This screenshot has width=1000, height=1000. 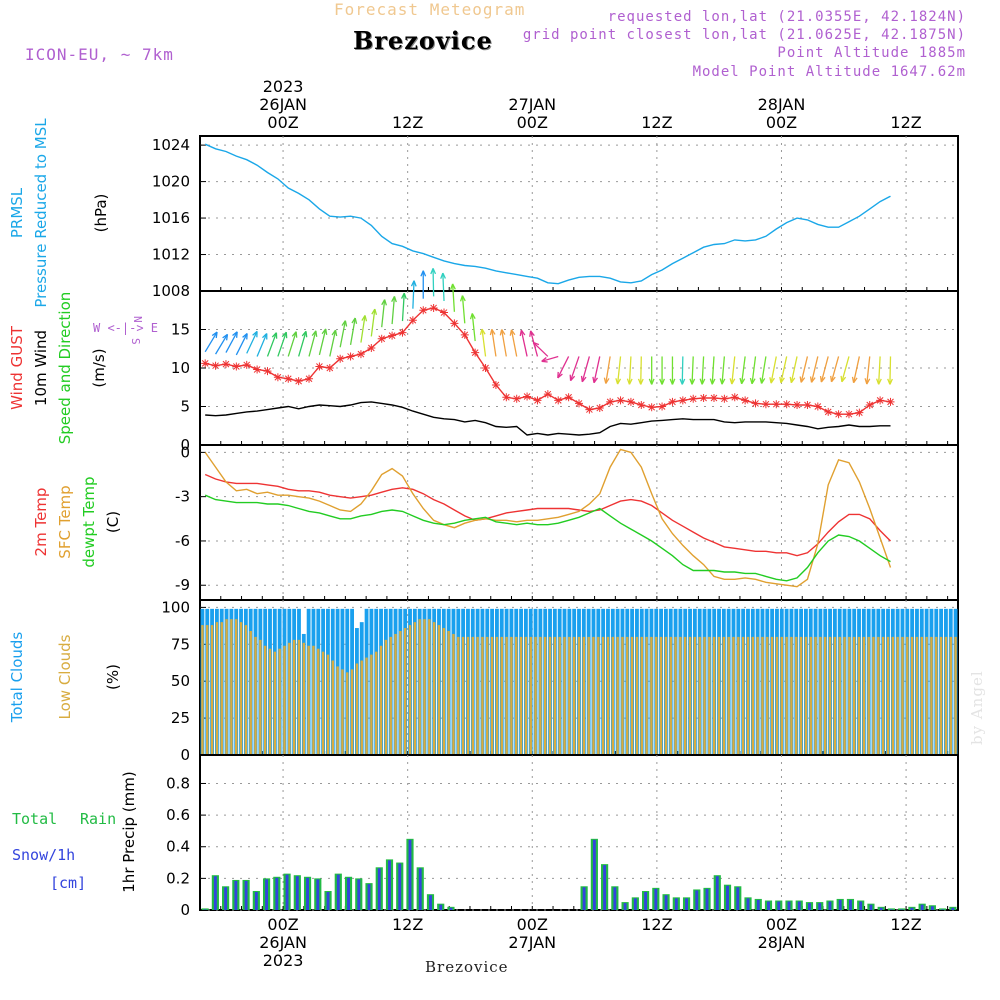 What do you see at coordinates (532, 942) in the screenshot?
I see `bottom-time-label: 27JAN` at bounding box center [532, 942].